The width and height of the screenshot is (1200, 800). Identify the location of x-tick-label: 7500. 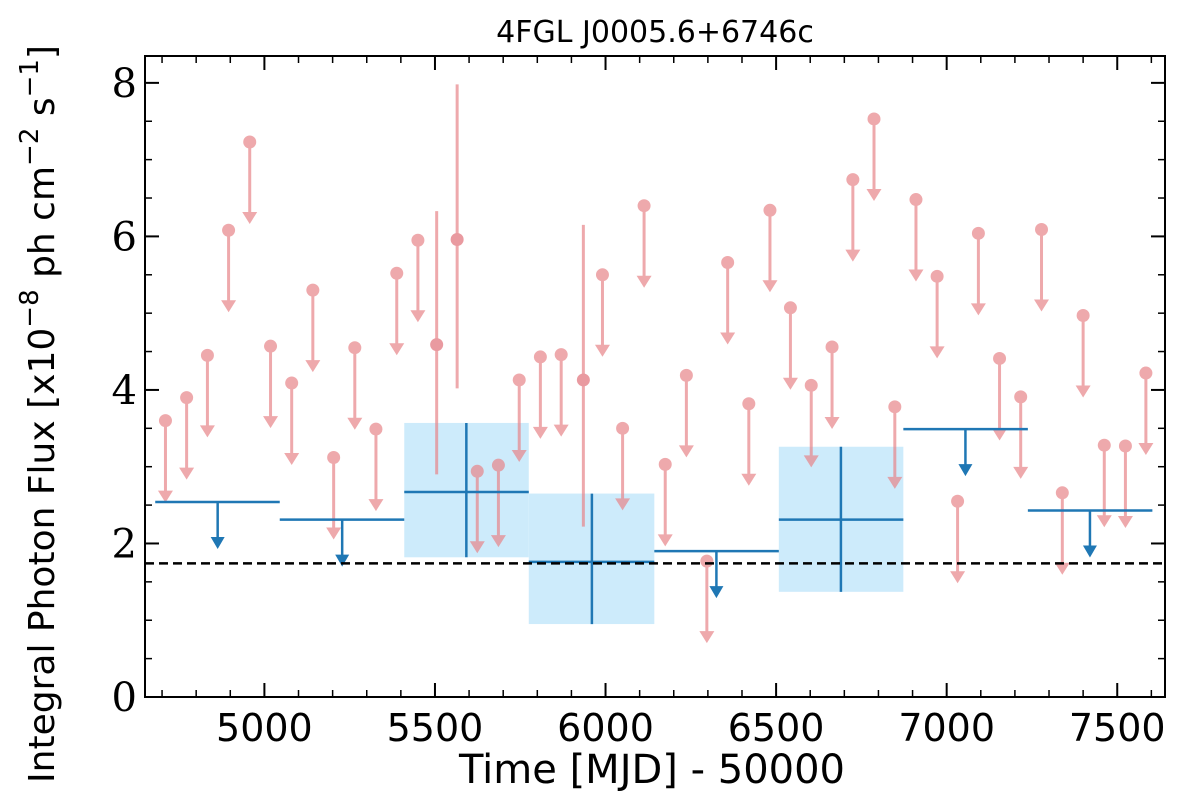
(1117, 728).